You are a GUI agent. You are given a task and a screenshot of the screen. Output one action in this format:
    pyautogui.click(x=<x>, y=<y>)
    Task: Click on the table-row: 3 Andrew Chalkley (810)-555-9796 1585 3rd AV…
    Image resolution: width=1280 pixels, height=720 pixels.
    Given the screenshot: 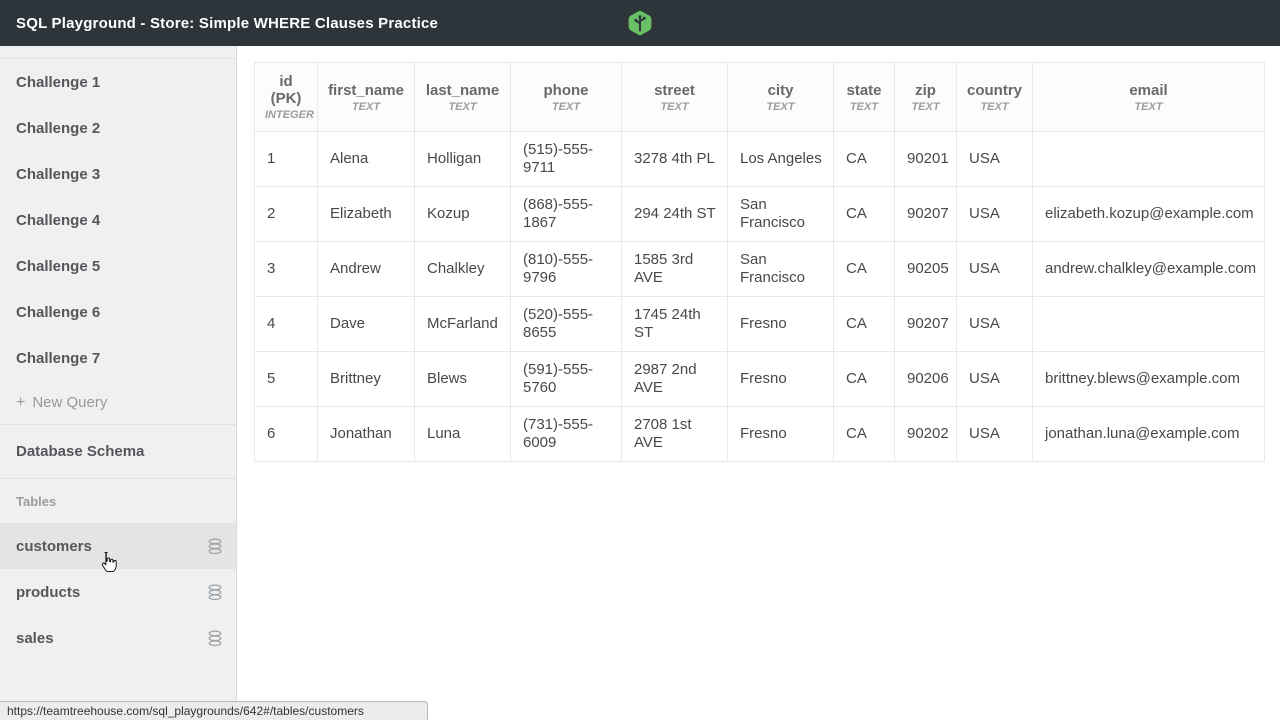 What is the action you would take?
    pyautogui.click(x=759, y=269)
    